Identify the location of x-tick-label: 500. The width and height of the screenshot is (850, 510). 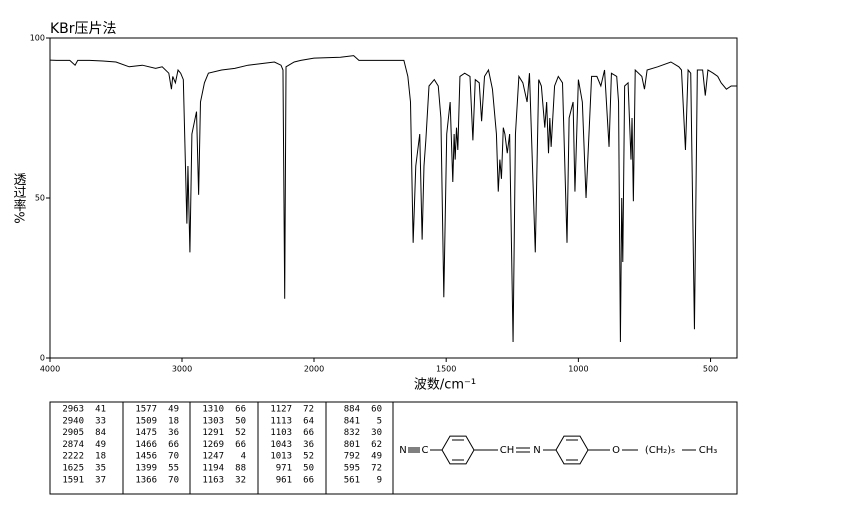
(710, 369).